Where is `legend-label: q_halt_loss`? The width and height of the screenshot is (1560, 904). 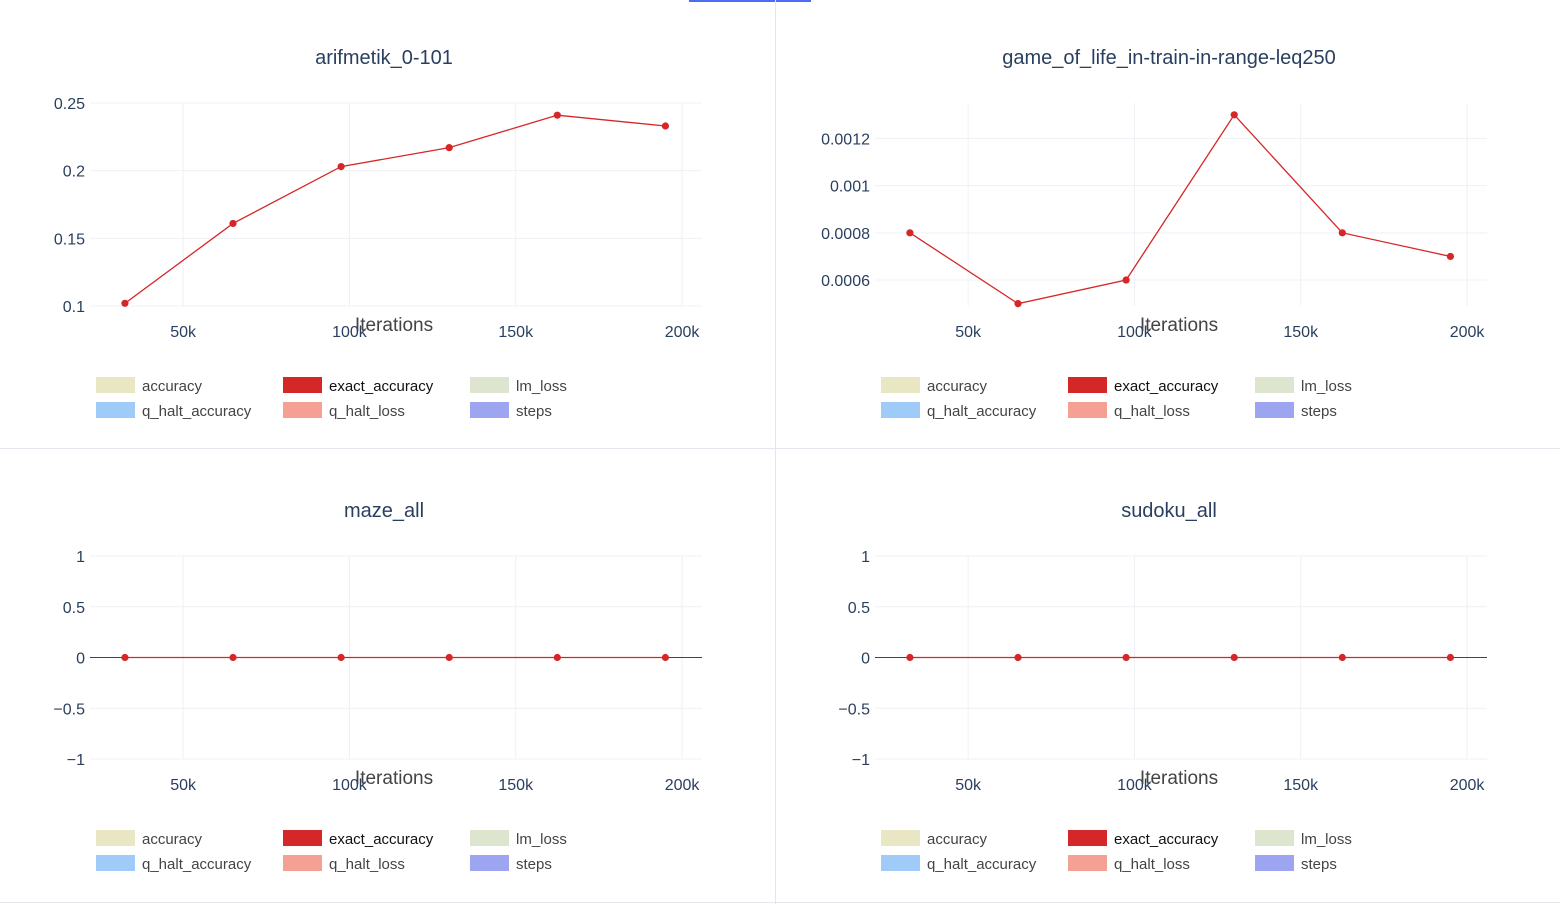 legend-label: q_halt_loss is located at coordinates (1152, 411).